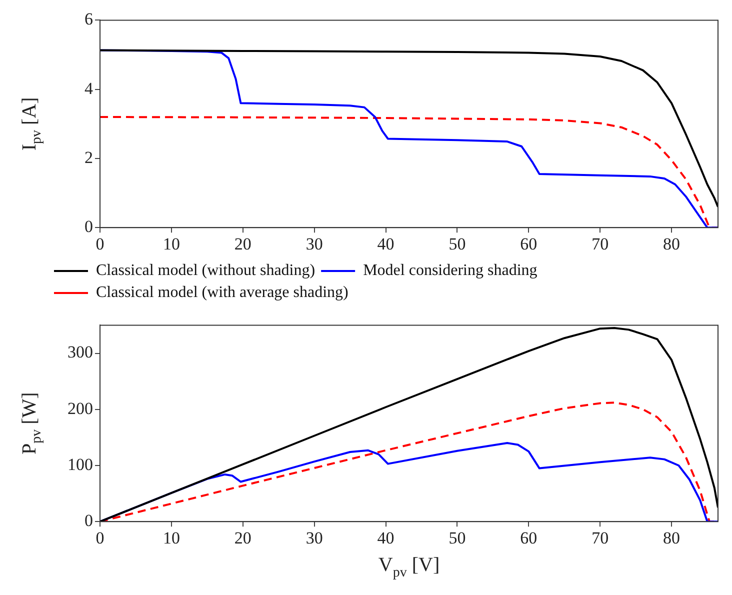  What do you see at coordinates (206, 271) in the screenshot?
I see `legend-label: Classical model (without shading)` at bounding box center [206, 271].